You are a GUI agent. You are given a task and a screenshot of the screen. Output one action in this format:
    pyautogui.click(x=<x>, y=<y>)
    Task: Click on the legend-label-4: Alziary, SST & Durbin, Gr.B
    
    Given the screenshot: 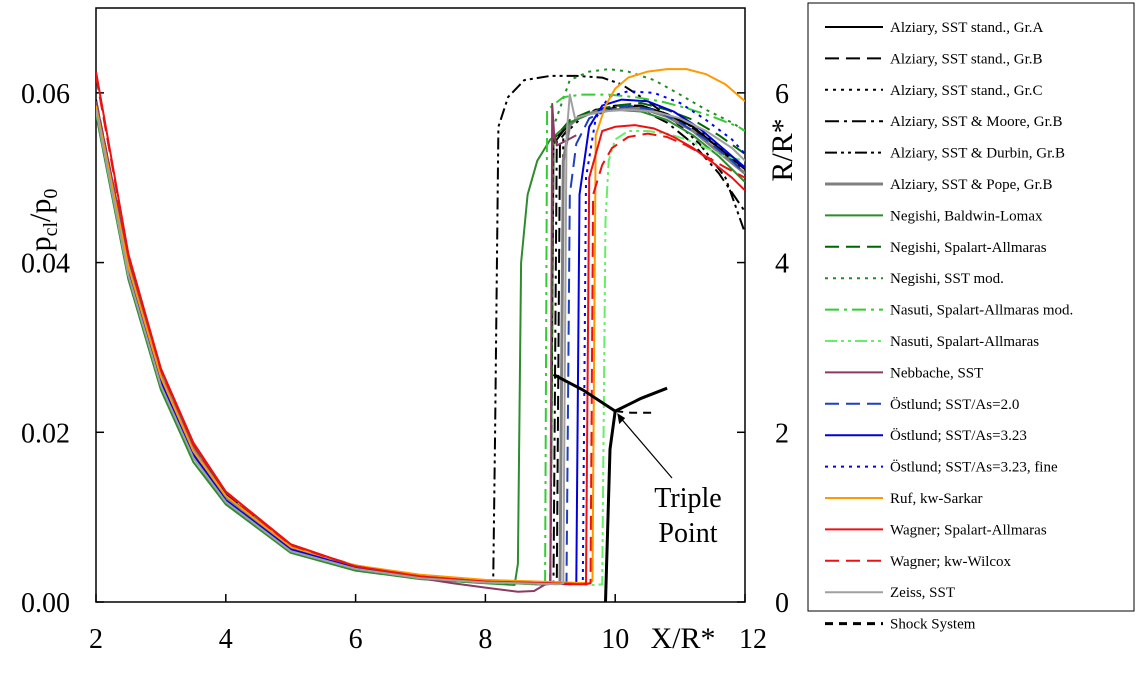 What is the action you would take?
    pyautogui.click(x=977, y=154)
    